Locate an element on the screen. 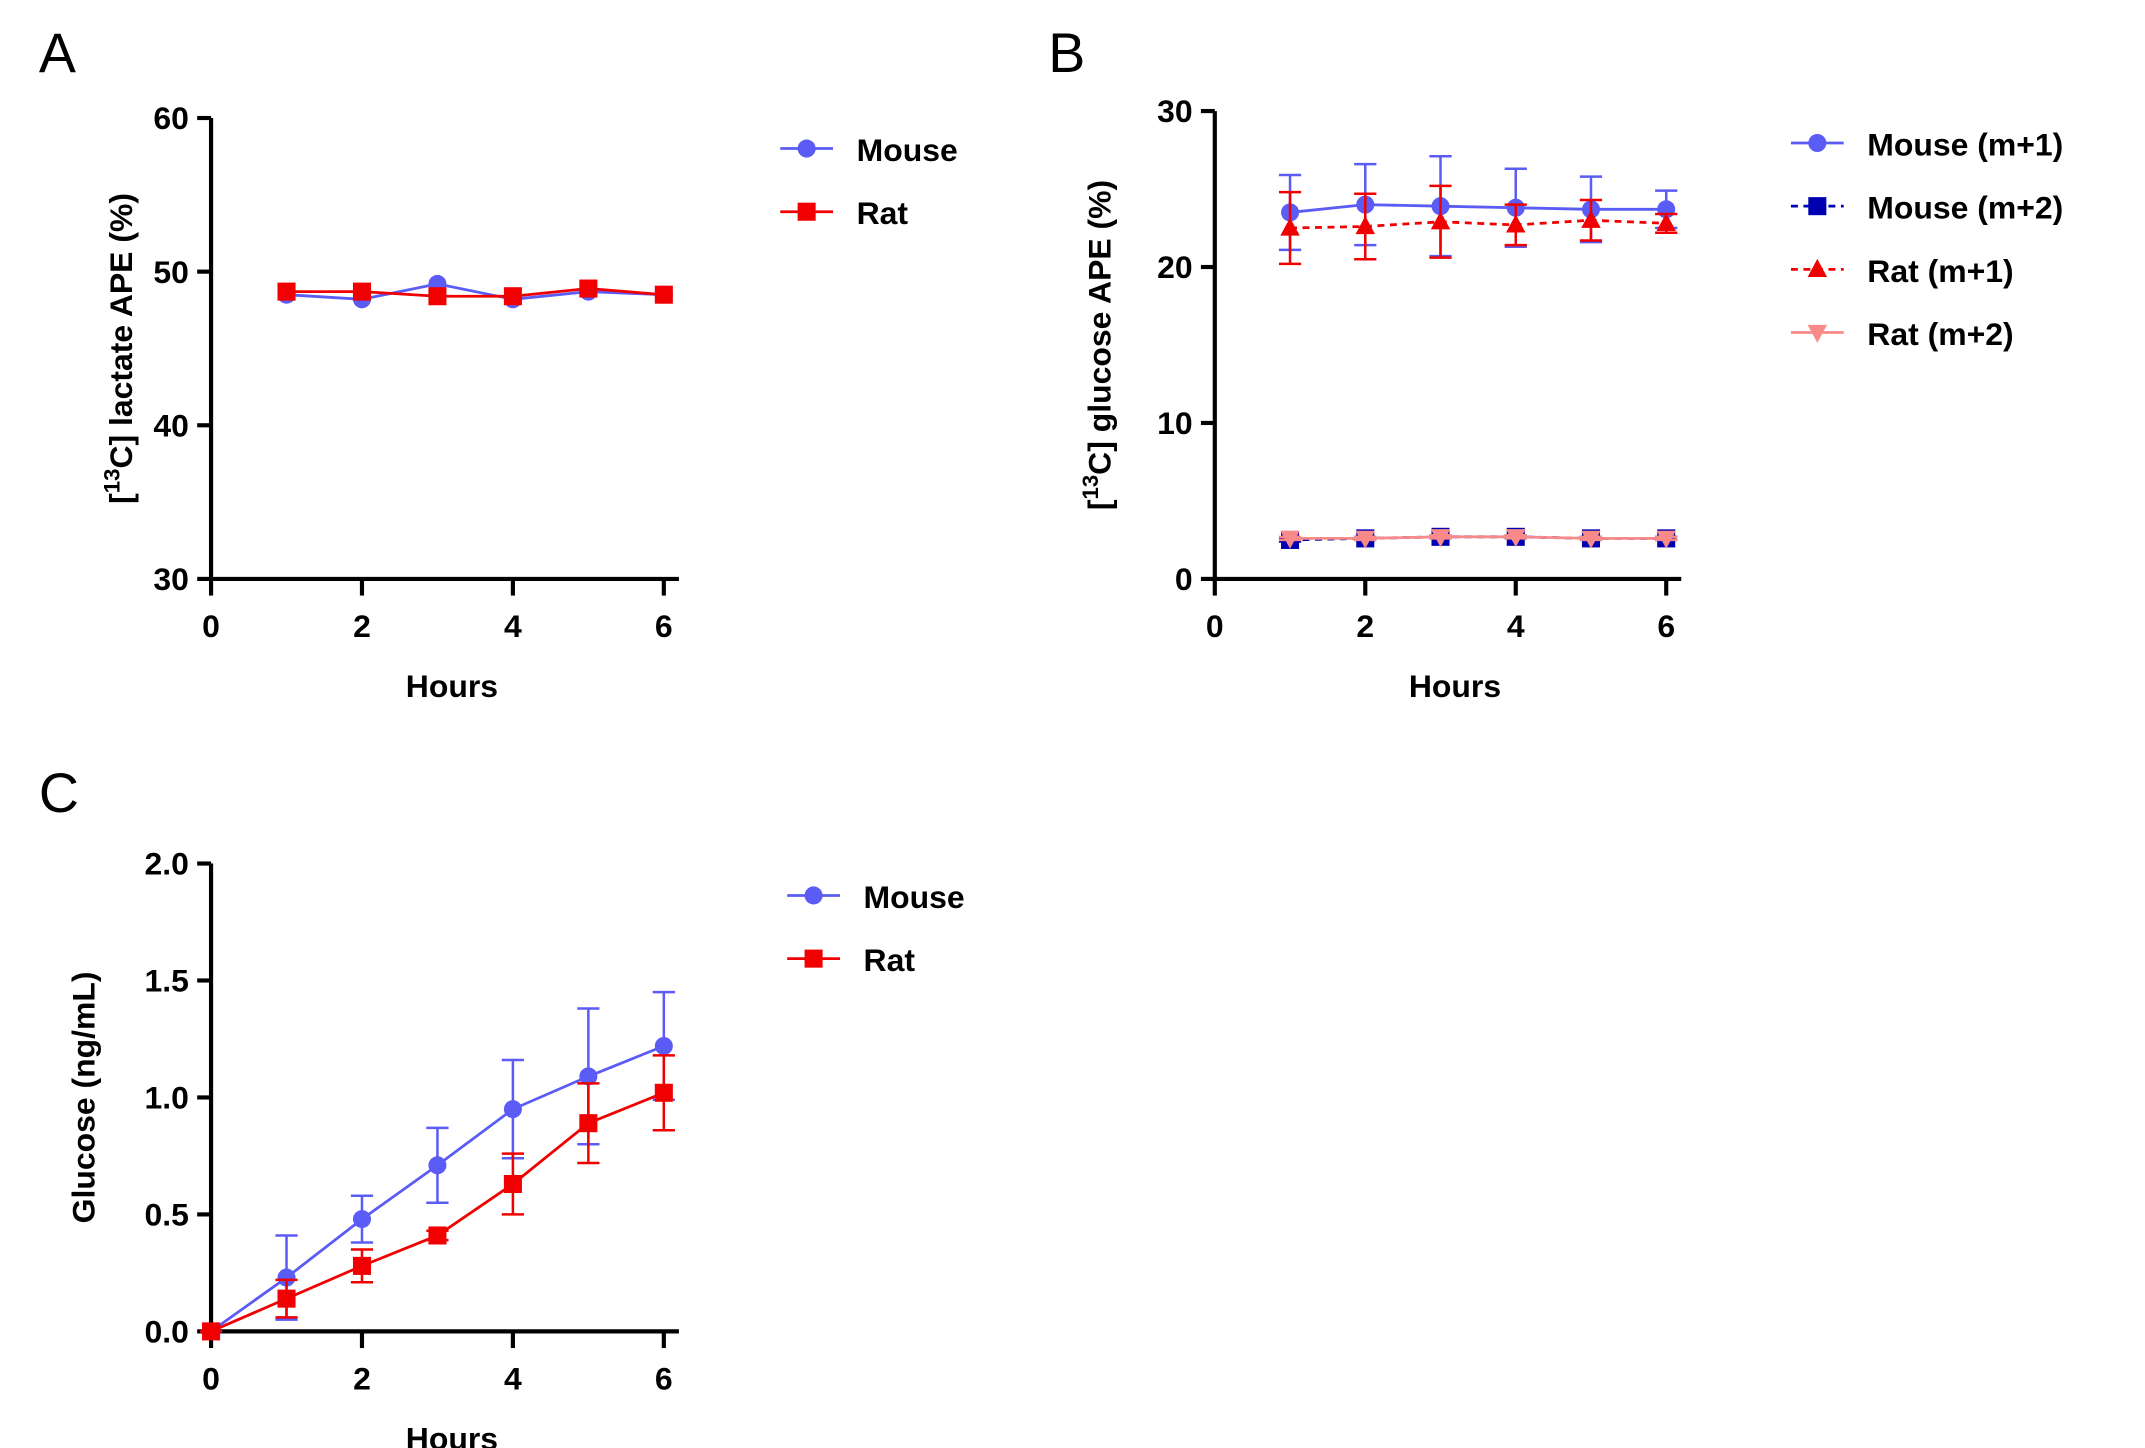 This screenshot has width=2145, height=1448. y-axis-title-part: C] lactate APE (%) is located at coordinates (121, 331).